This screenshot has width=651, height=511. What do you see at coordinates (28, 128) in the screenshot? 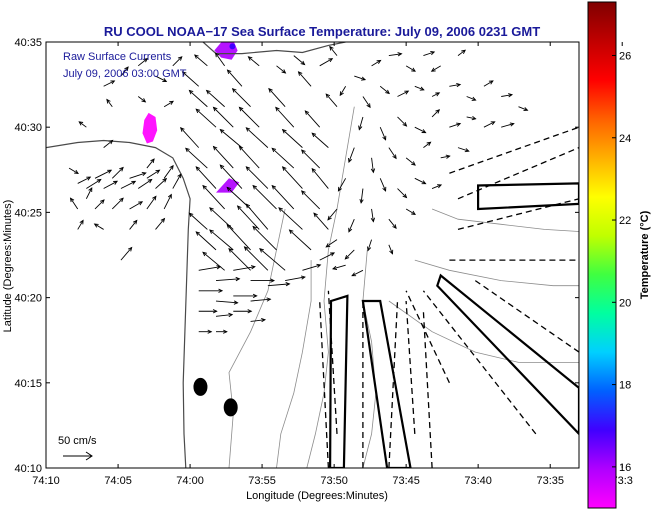
I see `y-tick-label: 40:30` at bounding box center [28, 128].